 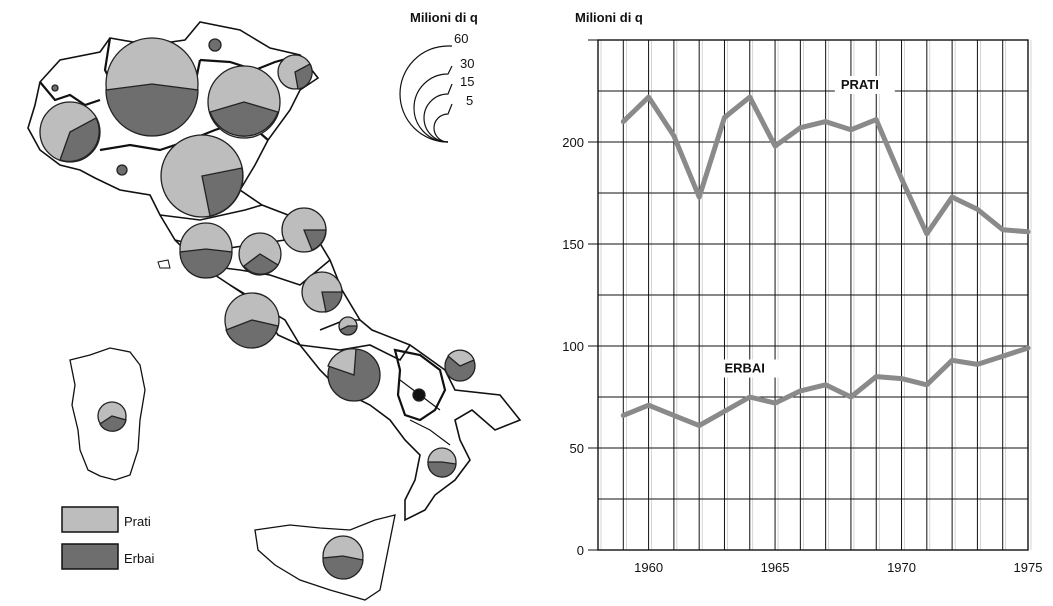 I want to click on pie-piemonte-erbai, so click(x=79, y=140).